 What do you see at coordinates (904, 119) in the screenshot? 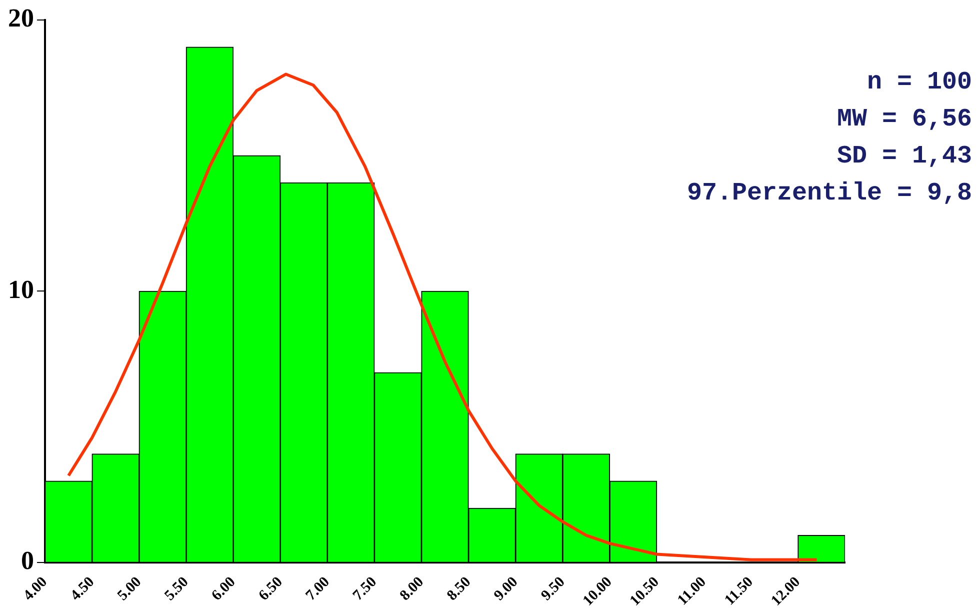
I see `annotation: MW = 6,56` at bounding box center [904, 119].